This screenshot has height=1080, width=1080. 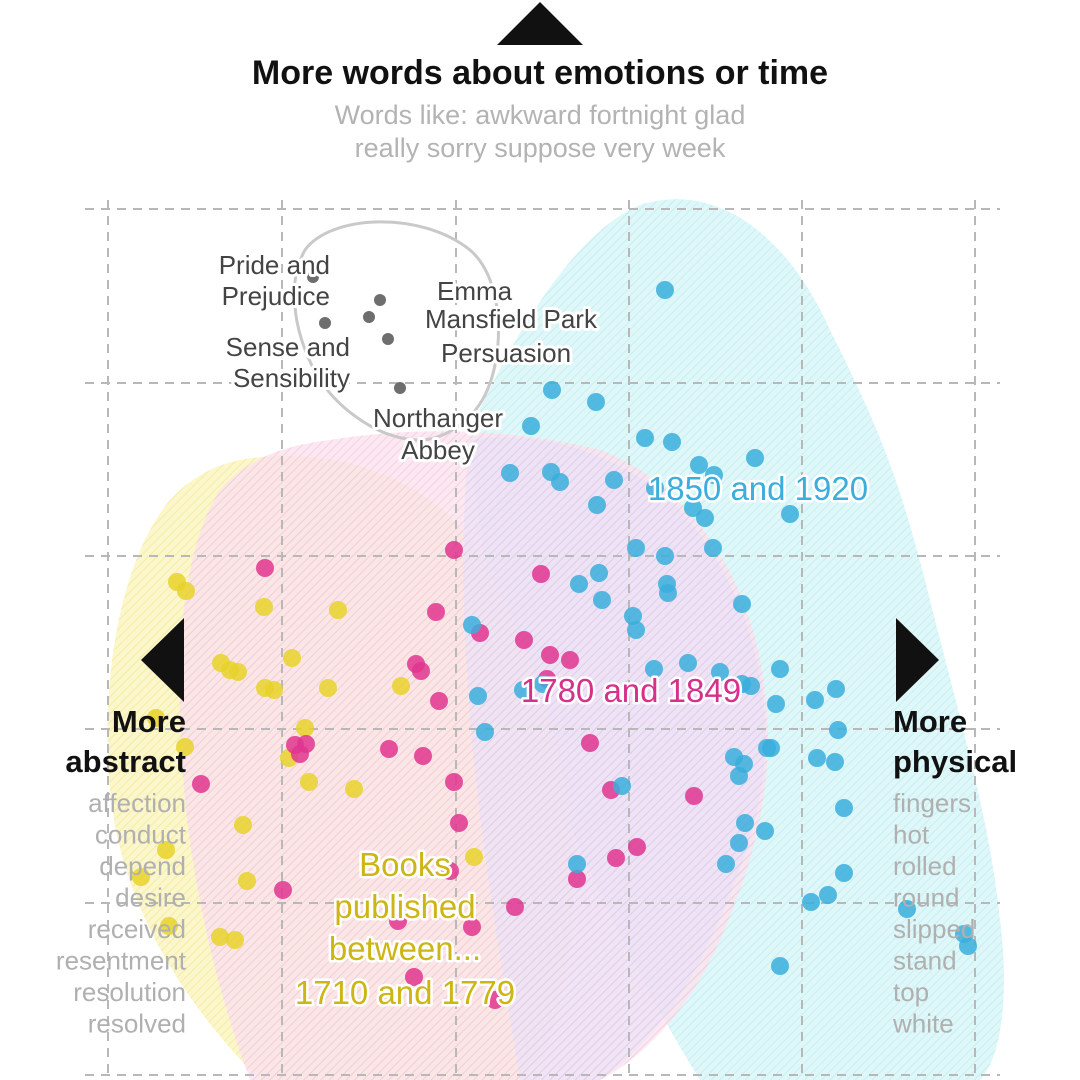 I want to click on austen-cluster-outline, so click(x=396, y=331).